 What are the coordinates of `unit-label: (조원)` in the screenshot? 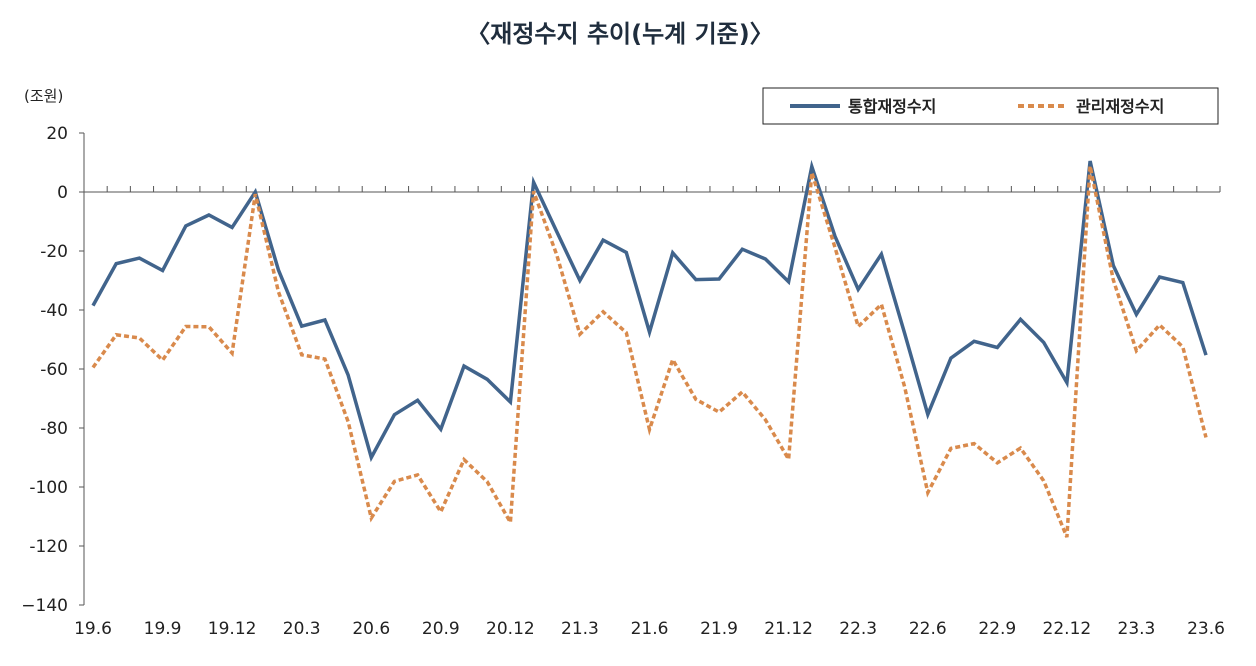 It's located at (43, 96).